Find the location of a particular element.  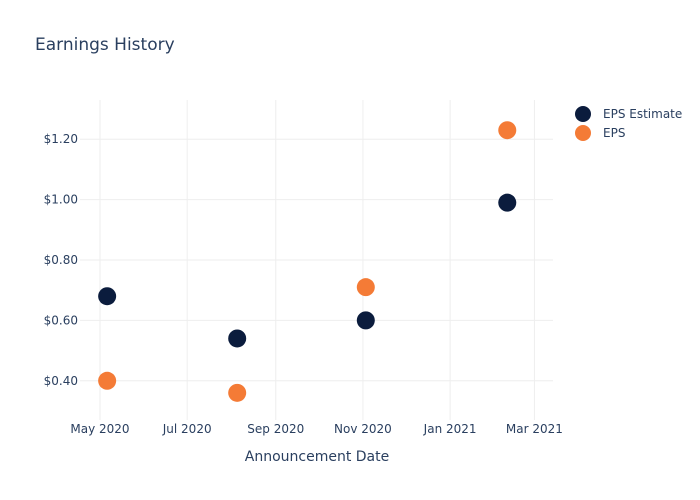

y-tick-label: $1.20 is located at coordinates (61, 139).